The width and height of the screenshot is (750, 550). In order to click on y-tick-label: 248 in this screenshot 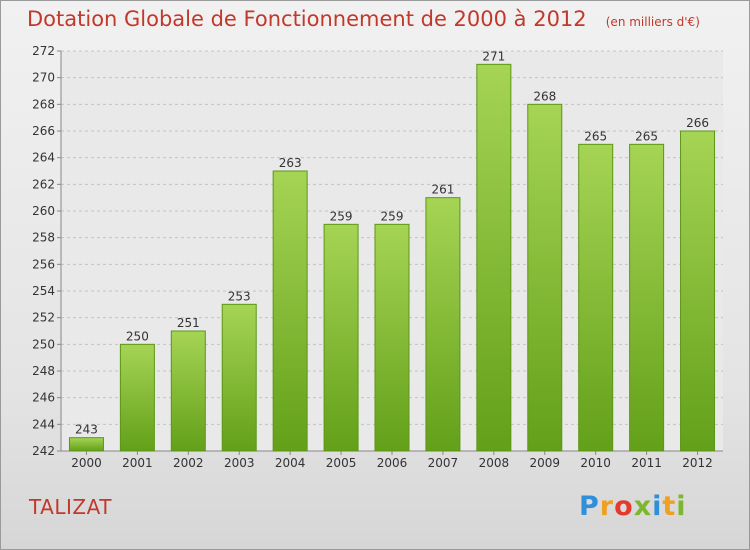, I will do `click(43, 371)`.